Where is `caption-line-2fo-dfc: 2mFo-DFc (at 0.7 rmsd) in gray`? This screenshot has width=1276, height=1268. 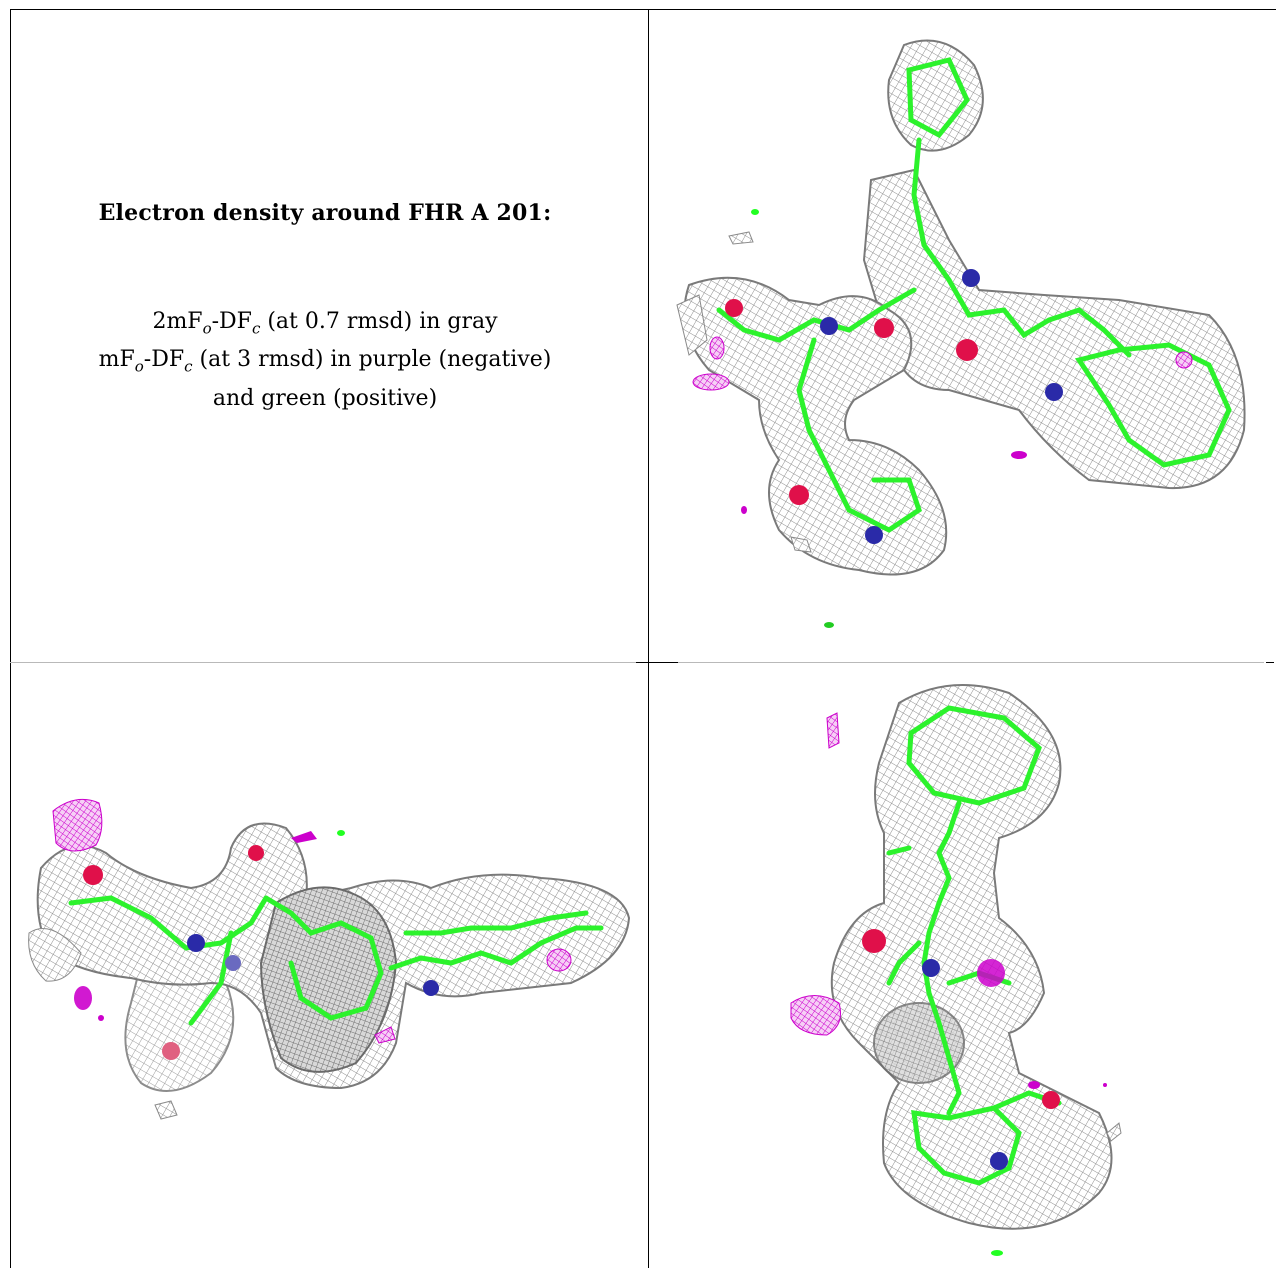
caption-line-2fo-dfc: 2mFo-DFc (at 0.7 rmsd) in gray is located at coordinates (325, 323).